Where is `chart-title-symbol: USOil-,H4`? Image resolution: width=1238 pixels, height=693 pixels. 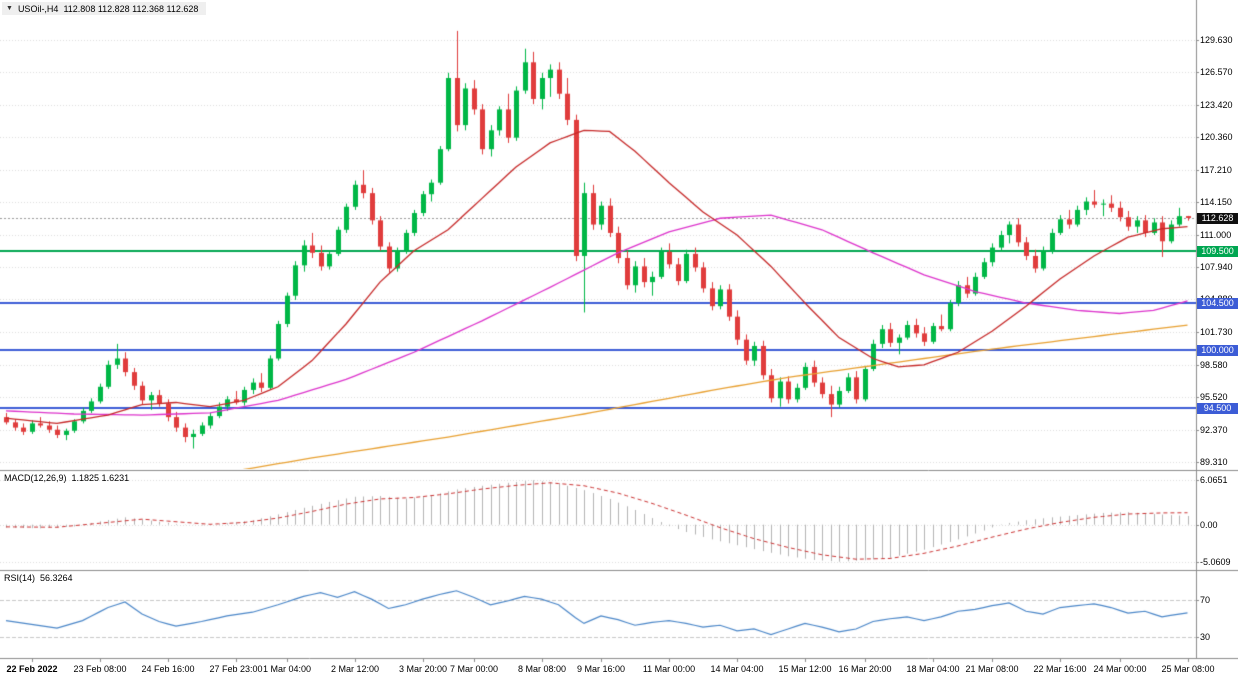 chart-title-symbol: USOil-,H4 is located at coordinates (38, 8).